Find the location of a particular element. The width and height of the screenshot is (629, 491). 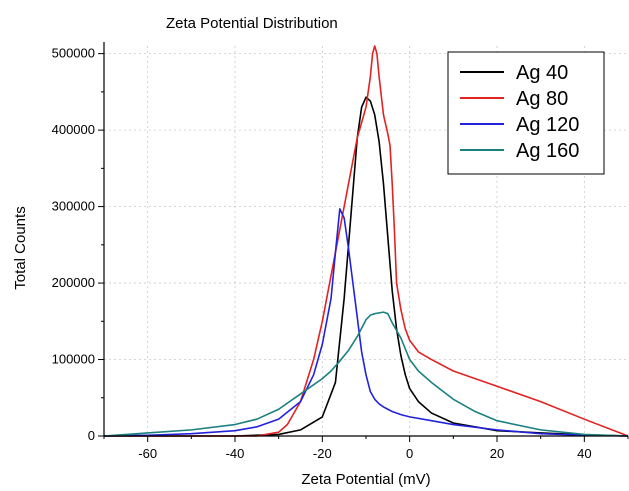

legend-label: Ag 160 is located at coordinates (547, 151).